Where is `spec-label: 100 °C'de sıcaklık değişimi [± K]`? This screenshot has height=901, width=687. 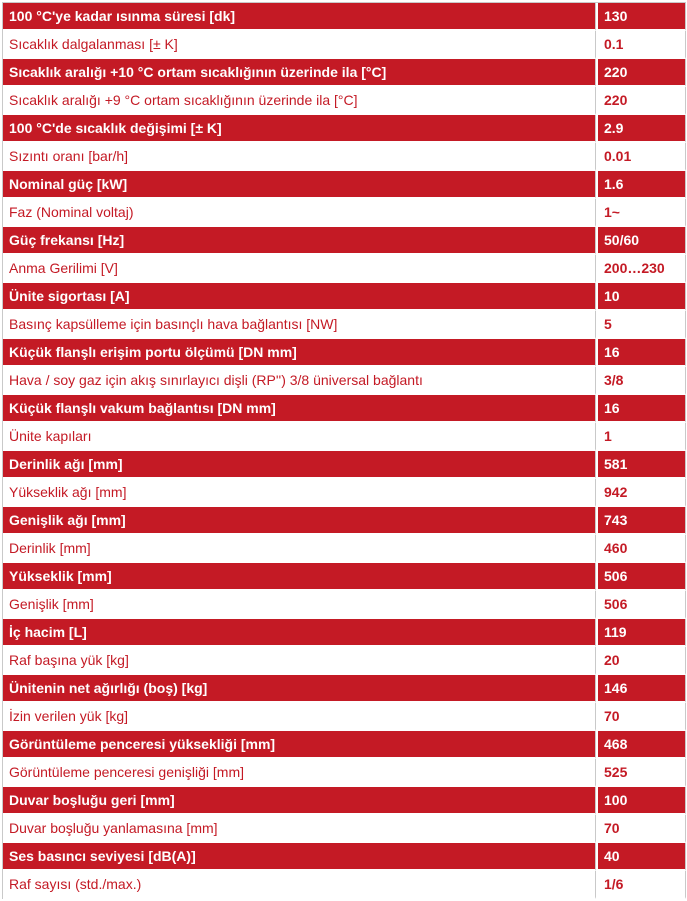
spec-label: 100 °C'de sıcaklık değişimi [± K] is located at coordinates (299, 129).